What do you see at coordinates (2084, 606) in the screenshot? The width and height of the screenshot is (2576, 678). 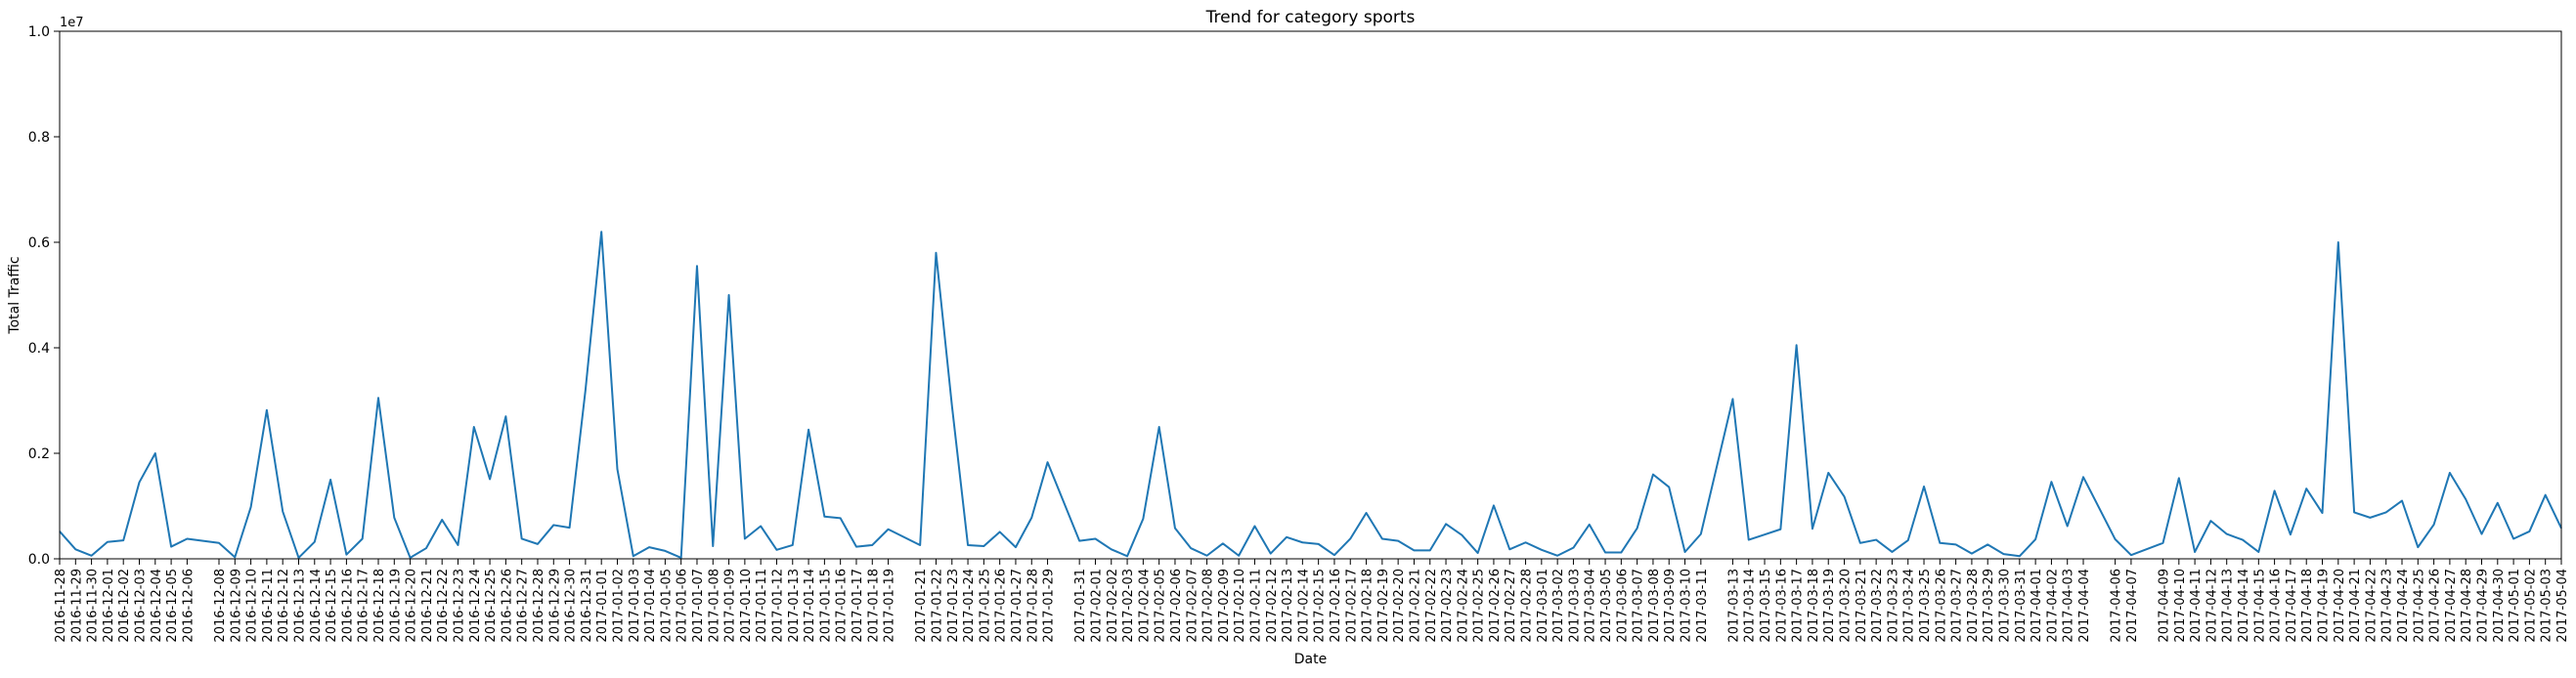 I see `x-tick-label: 2017-04-04` at bounding box center [2084, 606].